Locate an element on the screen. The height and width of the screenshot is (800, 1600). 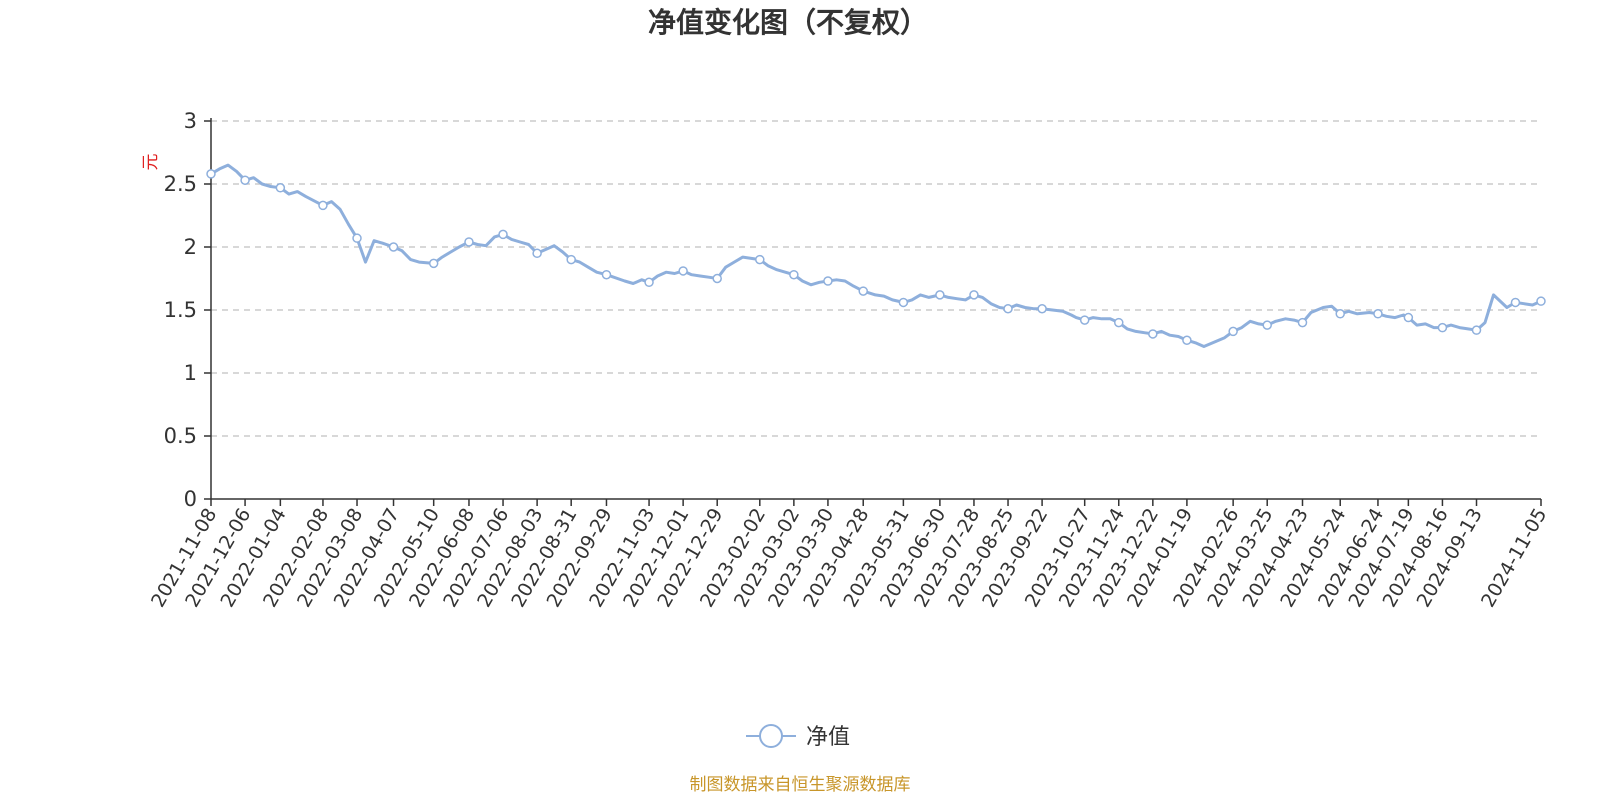
x-tick-label: 2024-11-05 is located at coordinates (1514, 558).